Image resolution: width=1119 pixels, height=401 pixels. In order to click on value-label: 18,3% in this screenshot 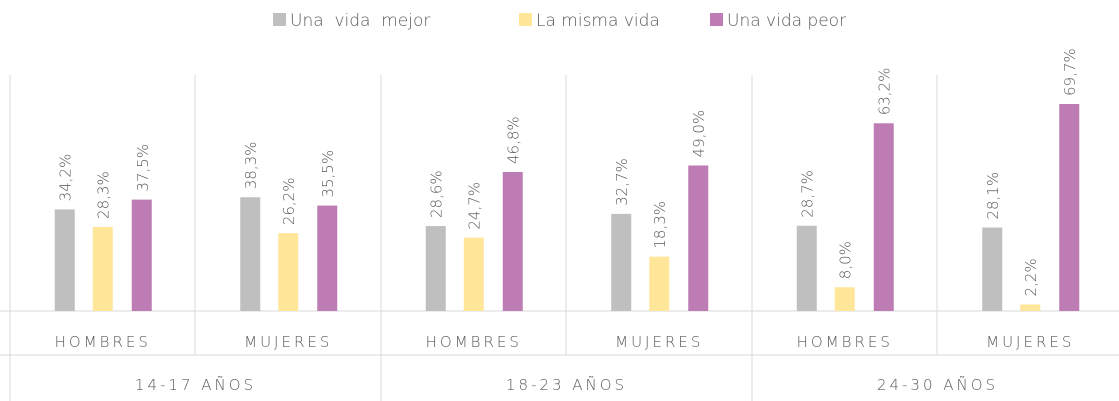, I will do `click(660, 225)`.